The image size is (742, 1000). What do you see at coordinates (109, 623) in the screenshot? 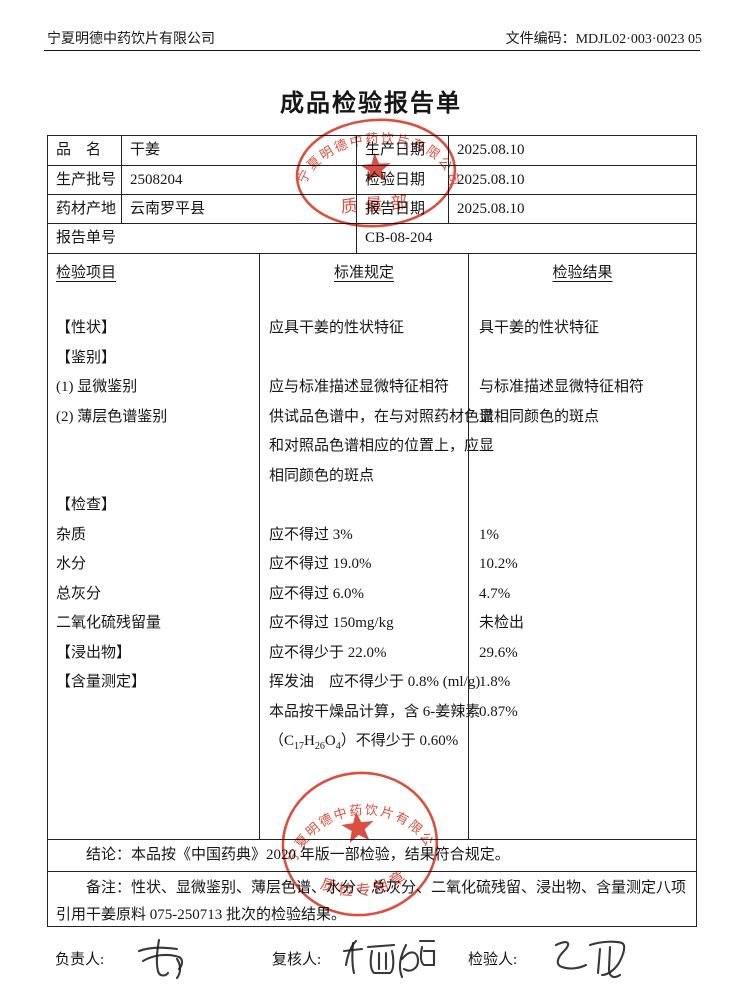
I see `inspection-item: 二氧化硫残留量` at bounding box center [109, 623].